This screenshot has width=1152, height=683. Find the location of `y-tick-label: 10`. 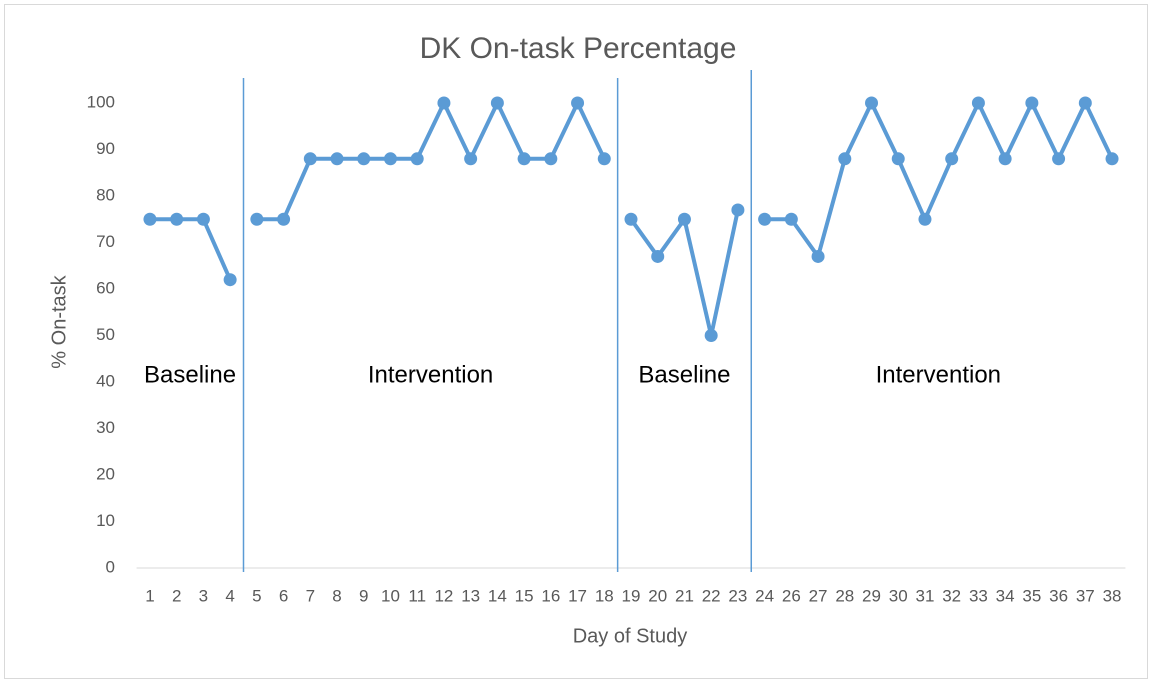

y-tick-label: 10 is located at coordinates (105, 520).